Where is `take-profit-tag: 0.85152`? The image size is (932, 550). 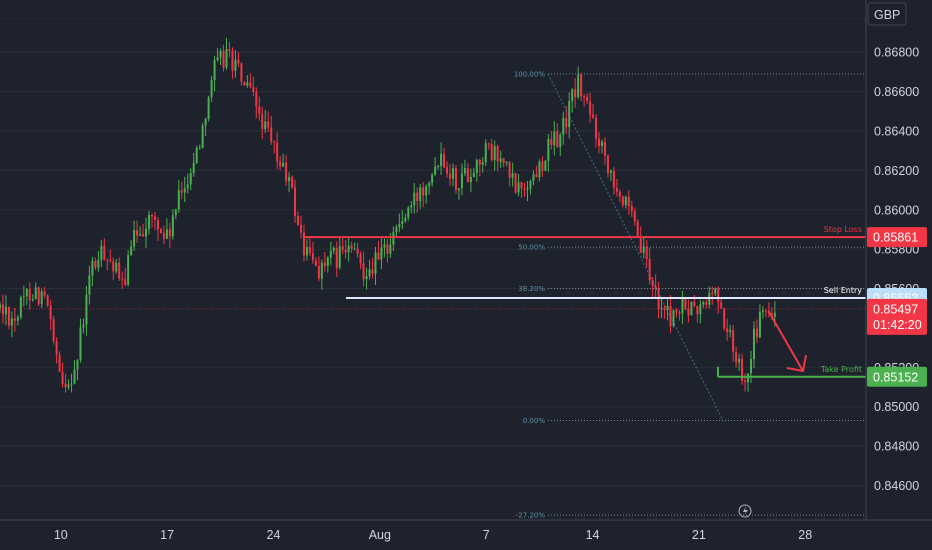
take-profit-tag: 0.85152 is located at coordinates (897, 376).